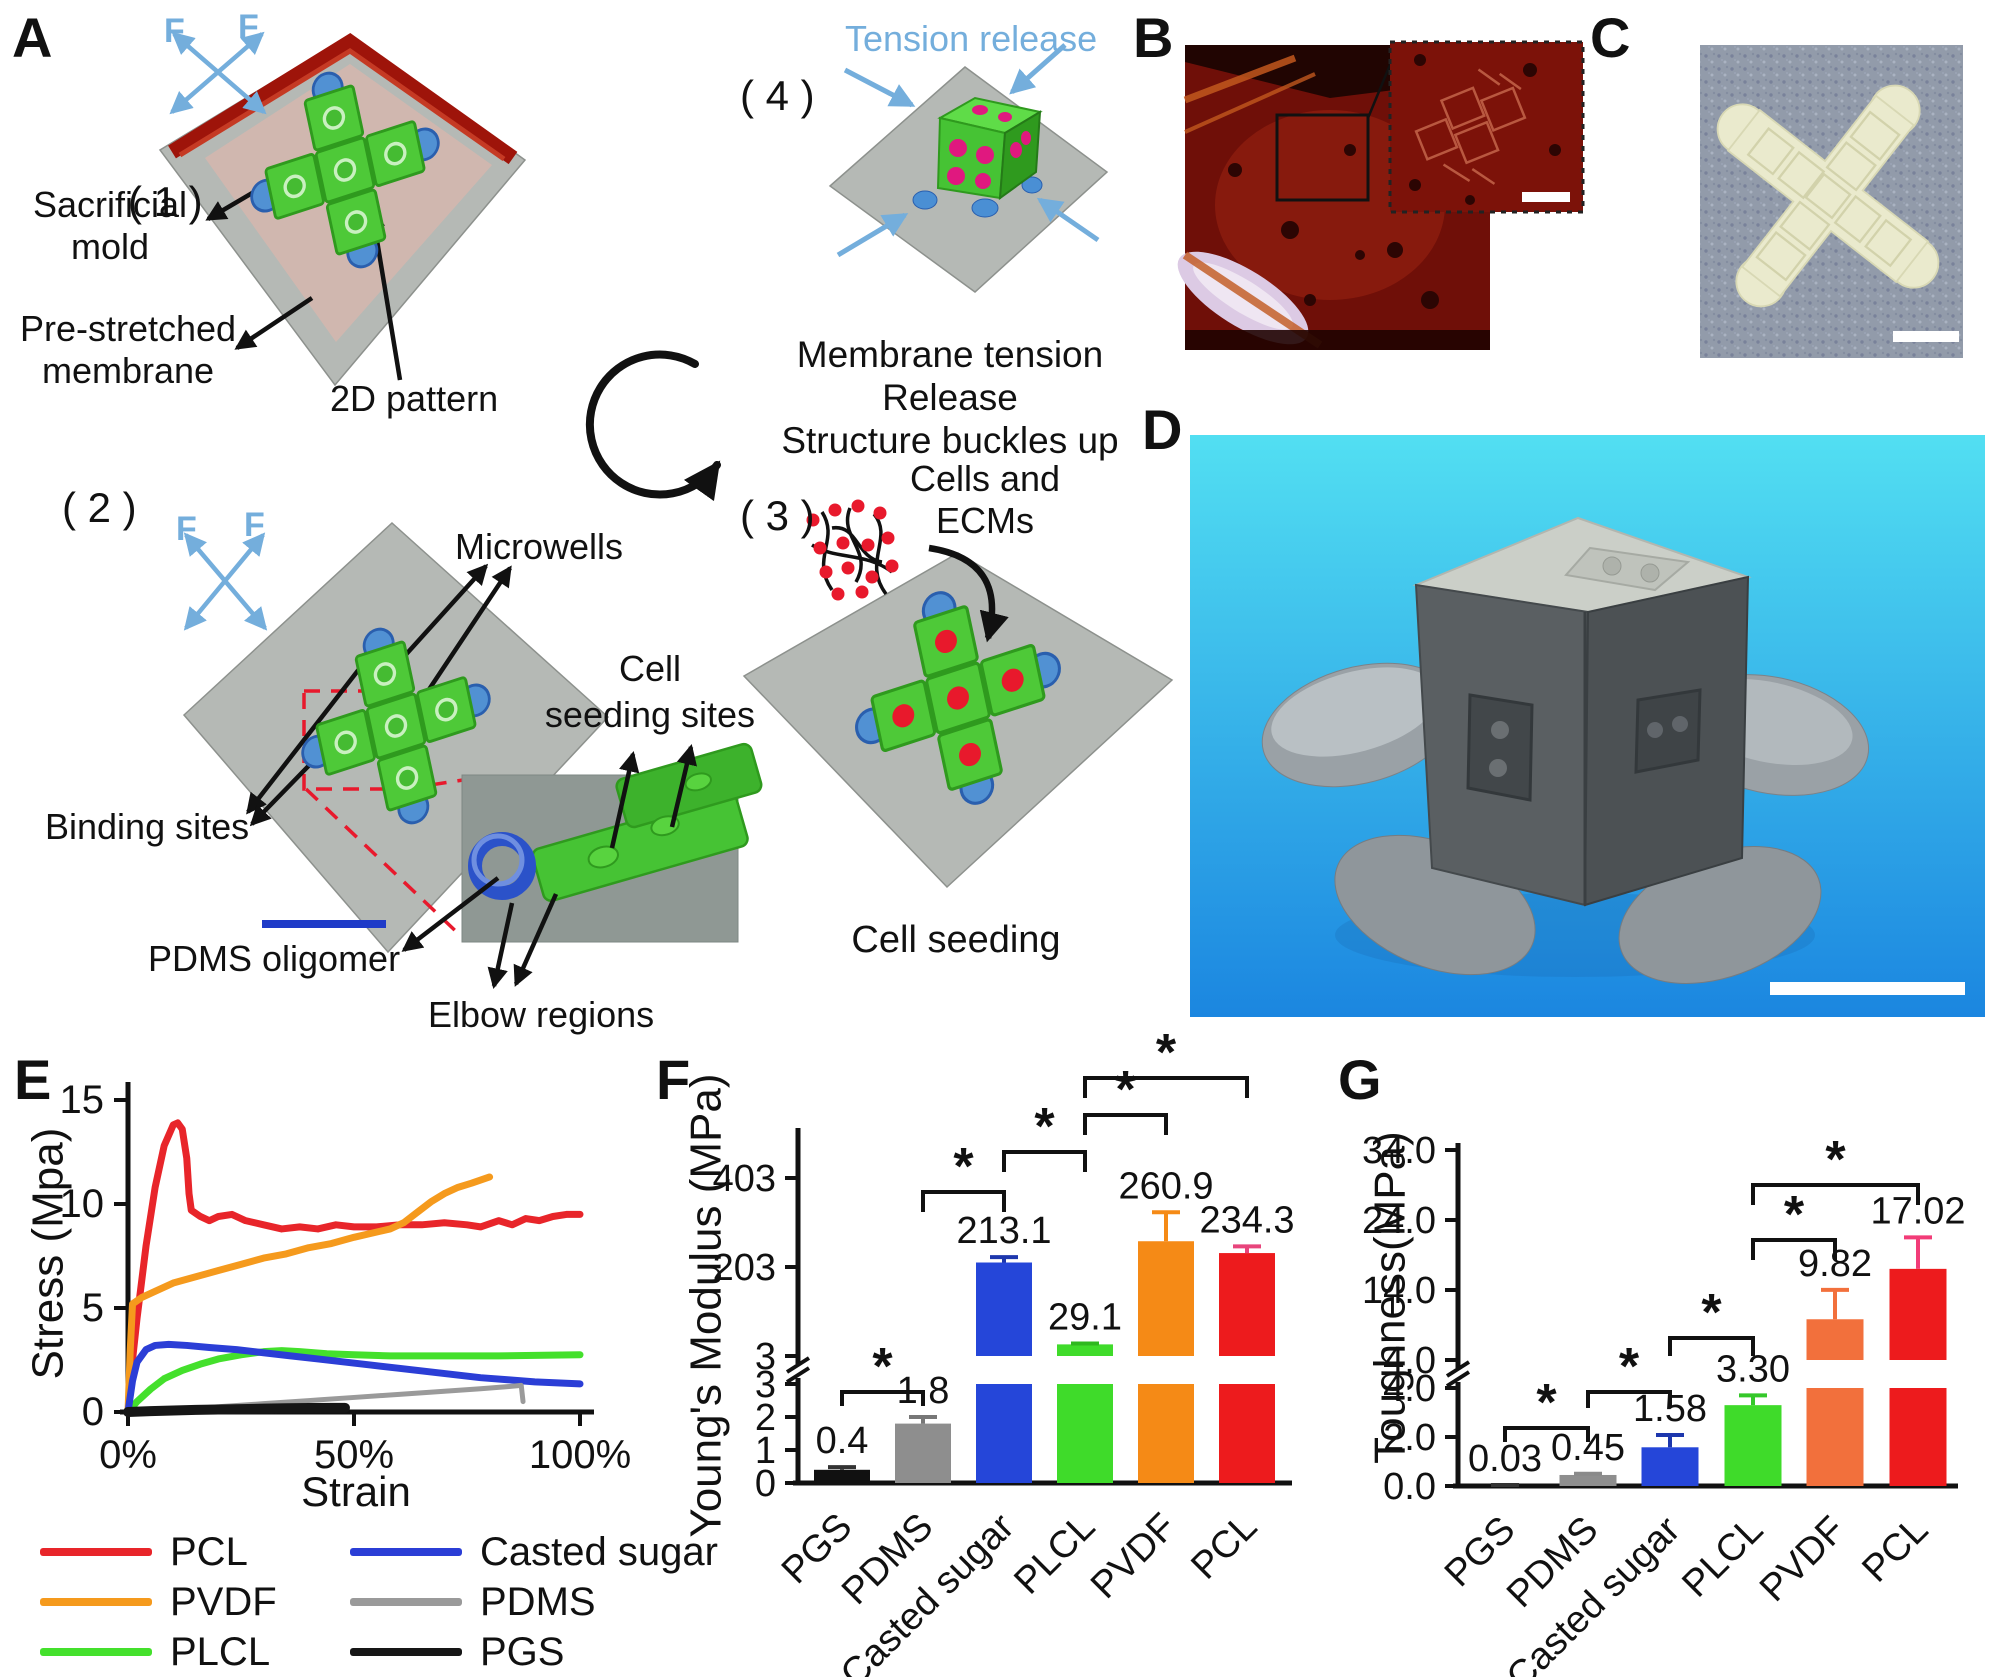 The image size is (2001, 1677). What do you see at coordinates (1399, 1151) in the screenshot?
I see `svg-text: 34.0` at bounding box center [1399, 1151].